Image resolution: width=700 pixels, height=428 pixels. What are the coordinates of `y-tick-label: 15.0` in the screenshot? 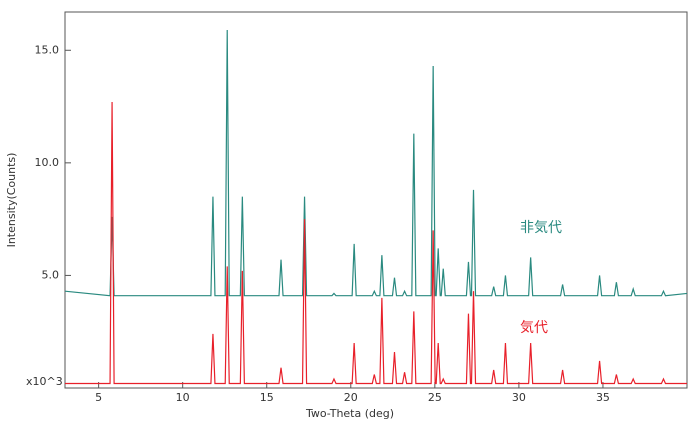 It's located at (47, 49).